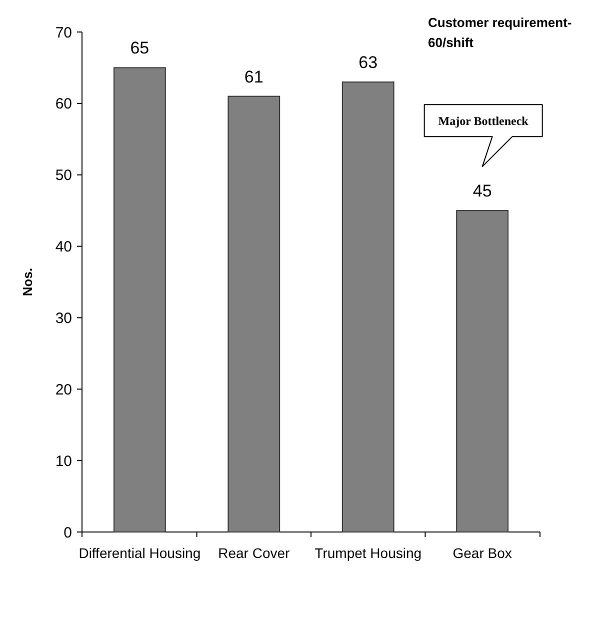 The height and width of the screenshot is (618, 595). I want to click on y-tick-label: 60, so click(63, 104).